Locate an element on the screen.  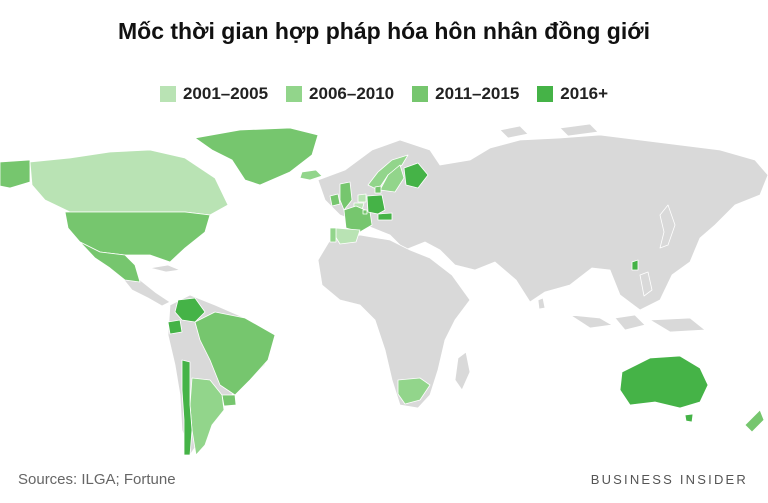
region-mexico is located at coordinates (110, 262).